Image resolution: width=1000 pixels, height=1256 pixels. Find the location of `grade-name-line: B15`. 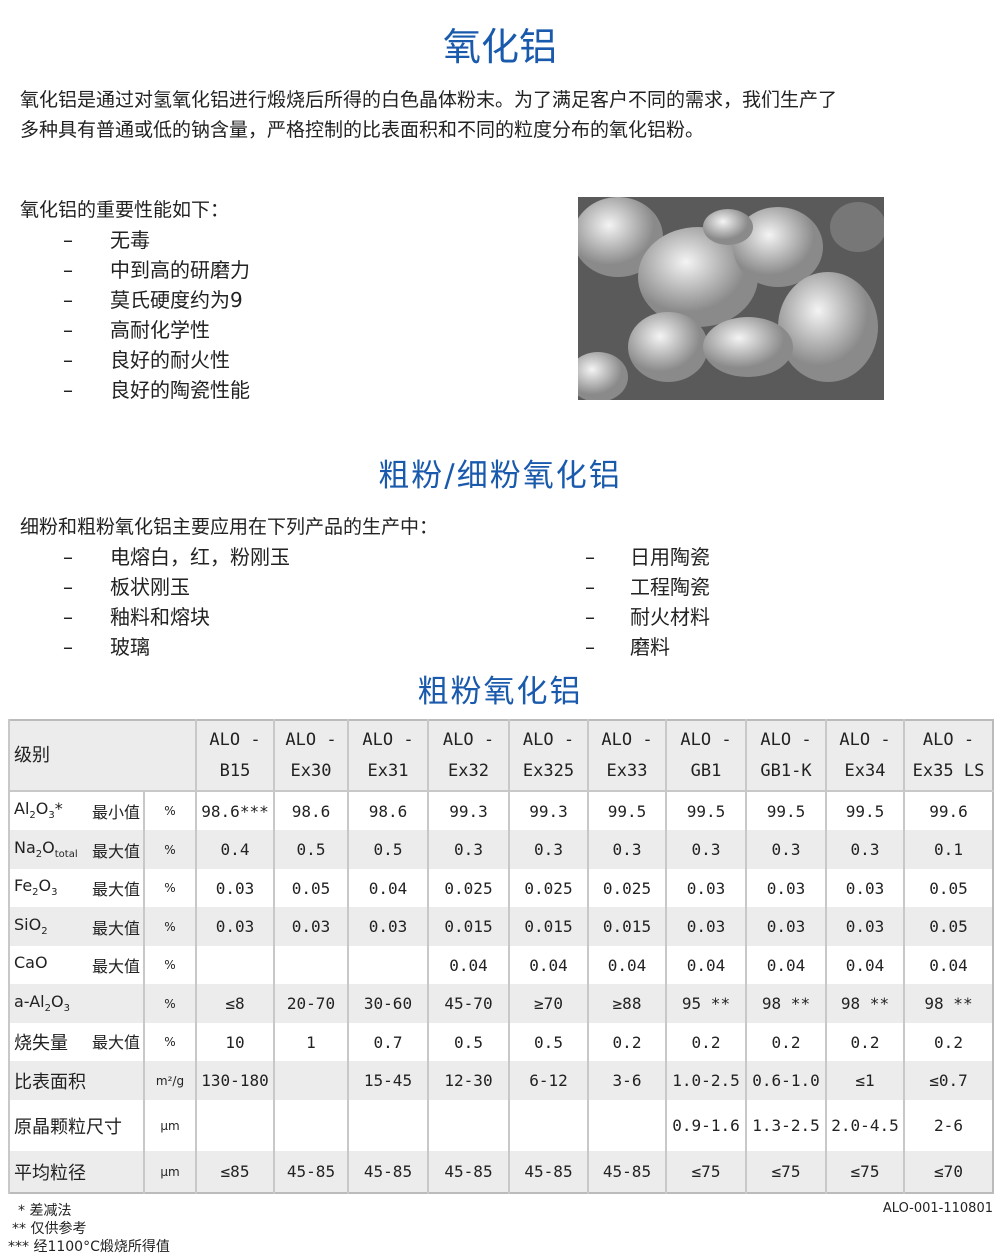

grade-name-line: B15 is located at coordinates (235, 770).